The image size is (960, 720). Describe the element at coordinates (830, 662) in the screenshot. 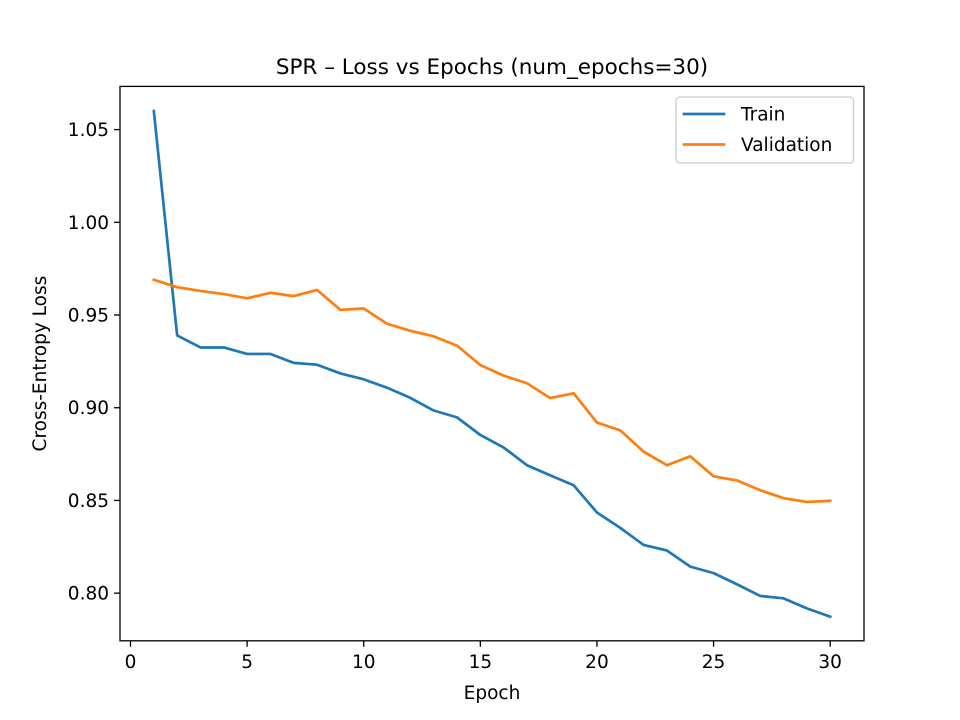

I see `x-tick-label: 30` at that location.